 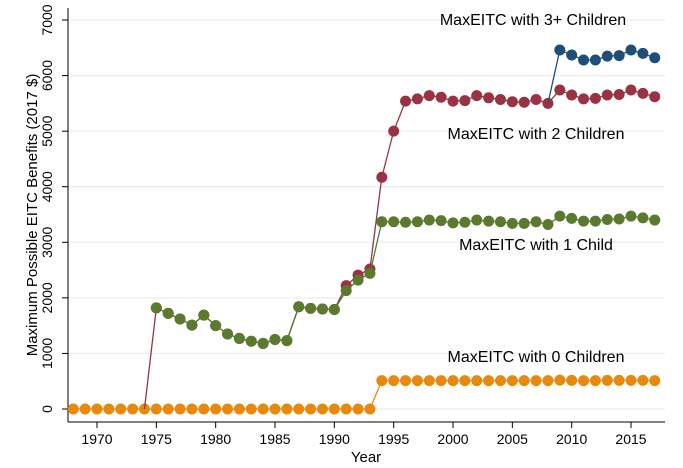 What do you see at coordinates (47, 19) in the screenshot?
I see `y-tick-label: 7000` at bounding box center [47, 19].